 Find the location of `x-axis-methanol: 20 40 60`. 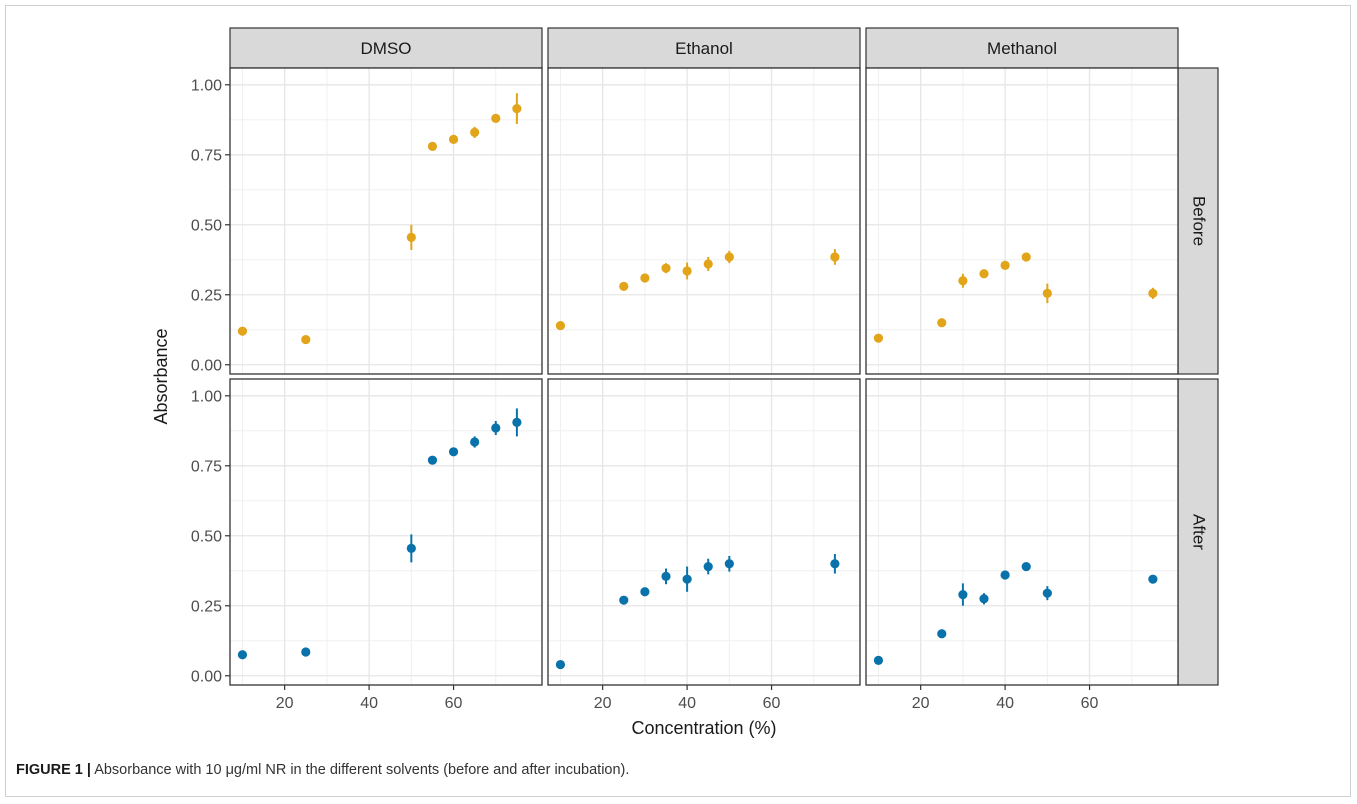

x-axis-methanol: 20 40 60 is located at coordinates (1005, 698).